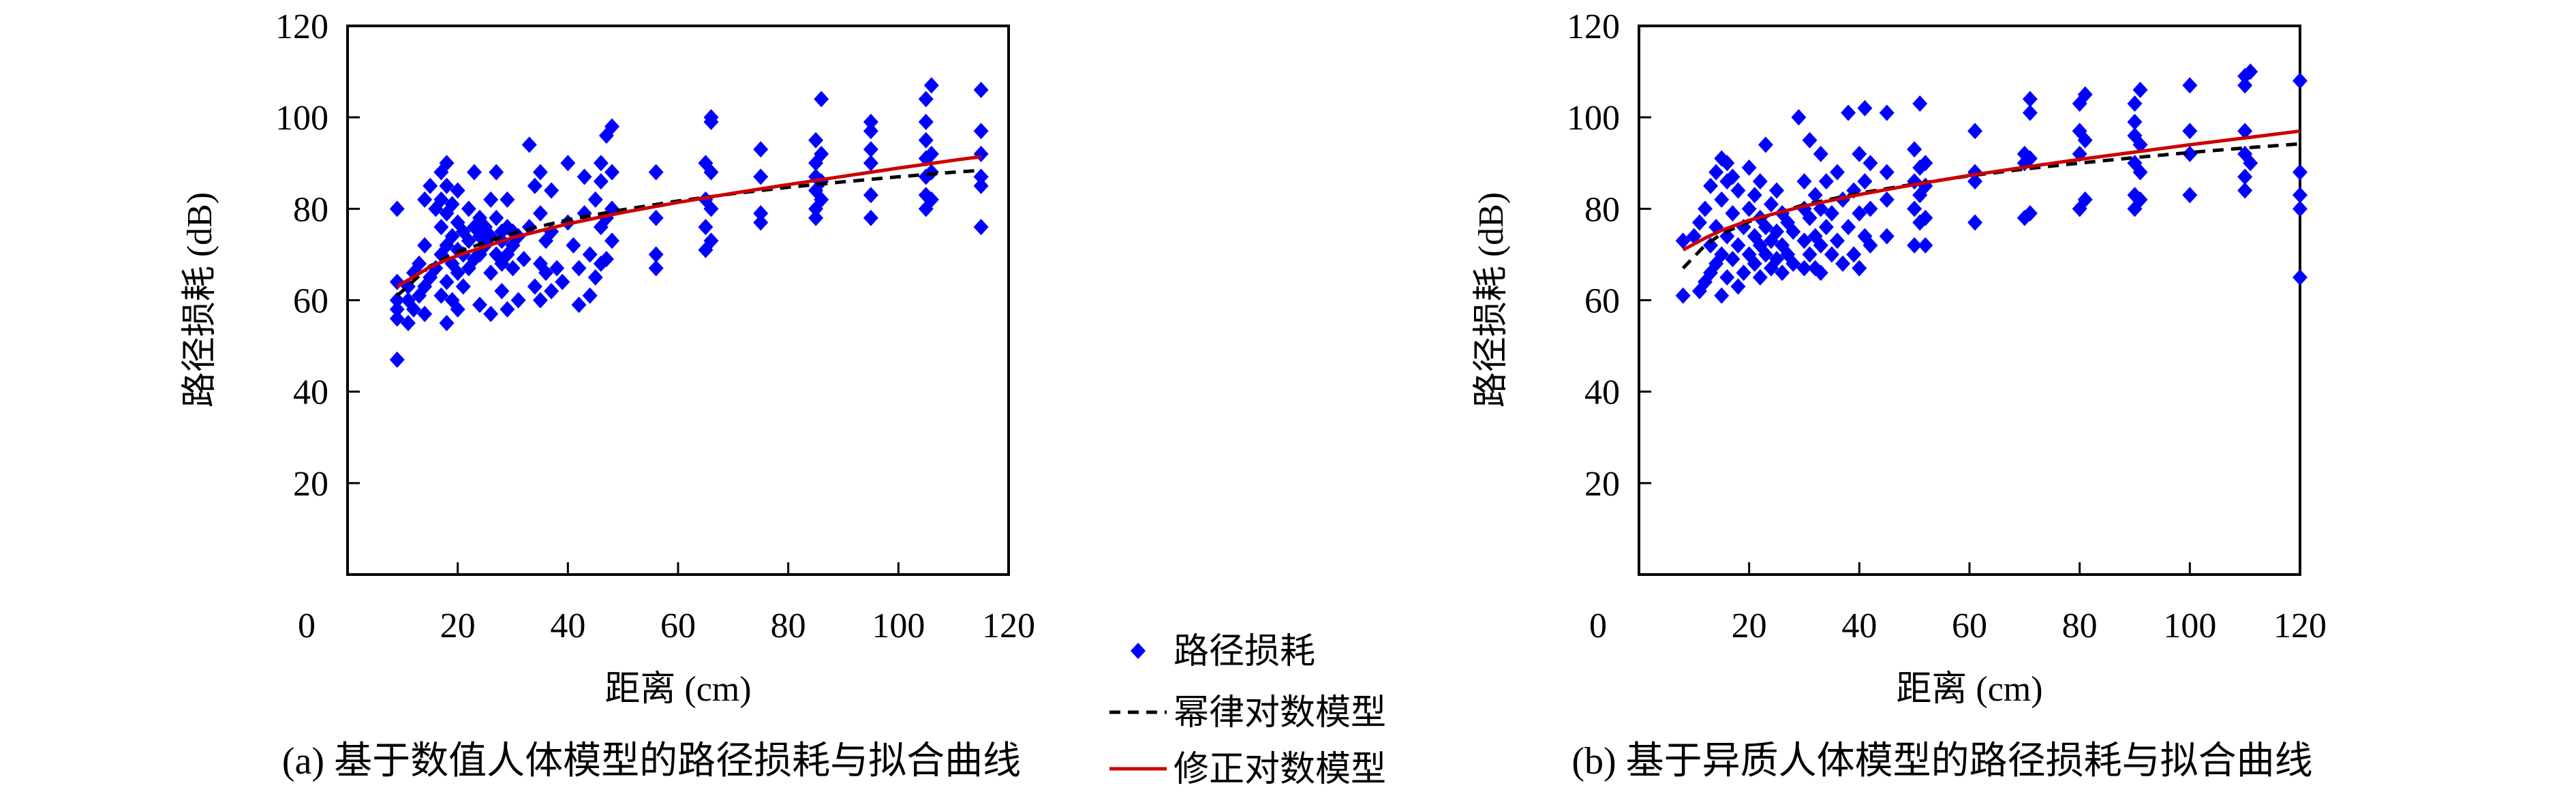 This screenshot has height=794, width=2576. I want to click on y-axis-label-b: 路径损耗 (dB), so click(1491, 300).